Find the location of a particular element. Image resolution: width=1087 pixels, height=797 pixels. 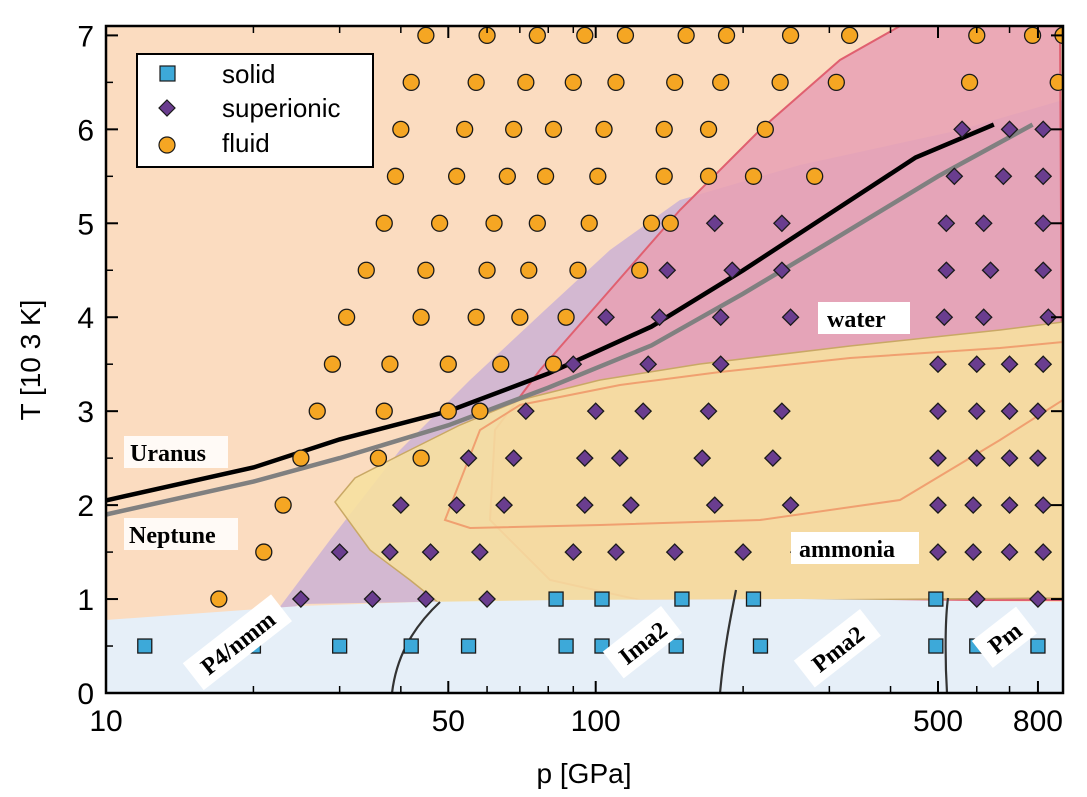

ima2-label-bg is located at coordinates (642, 642).